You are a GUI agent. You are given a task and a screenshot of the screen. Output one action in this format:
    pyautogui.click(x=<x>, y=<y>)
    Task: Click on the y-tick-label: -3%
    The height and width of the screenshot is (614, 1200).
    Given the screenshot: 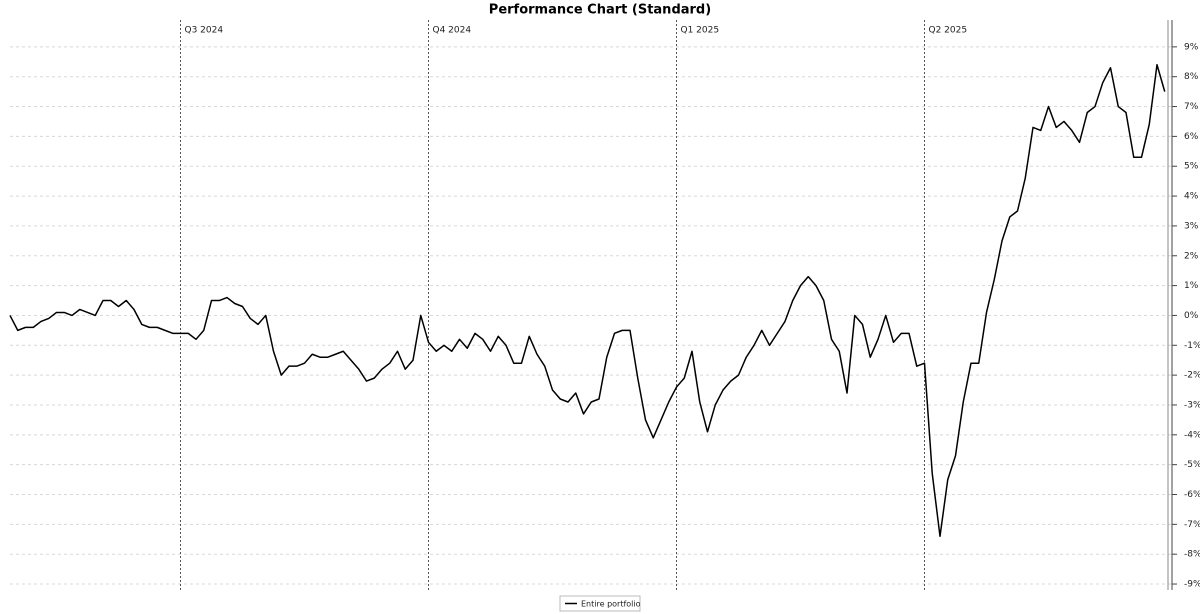 What is the action you would take?
    pyautogui.click(x=1192, y=405)
    